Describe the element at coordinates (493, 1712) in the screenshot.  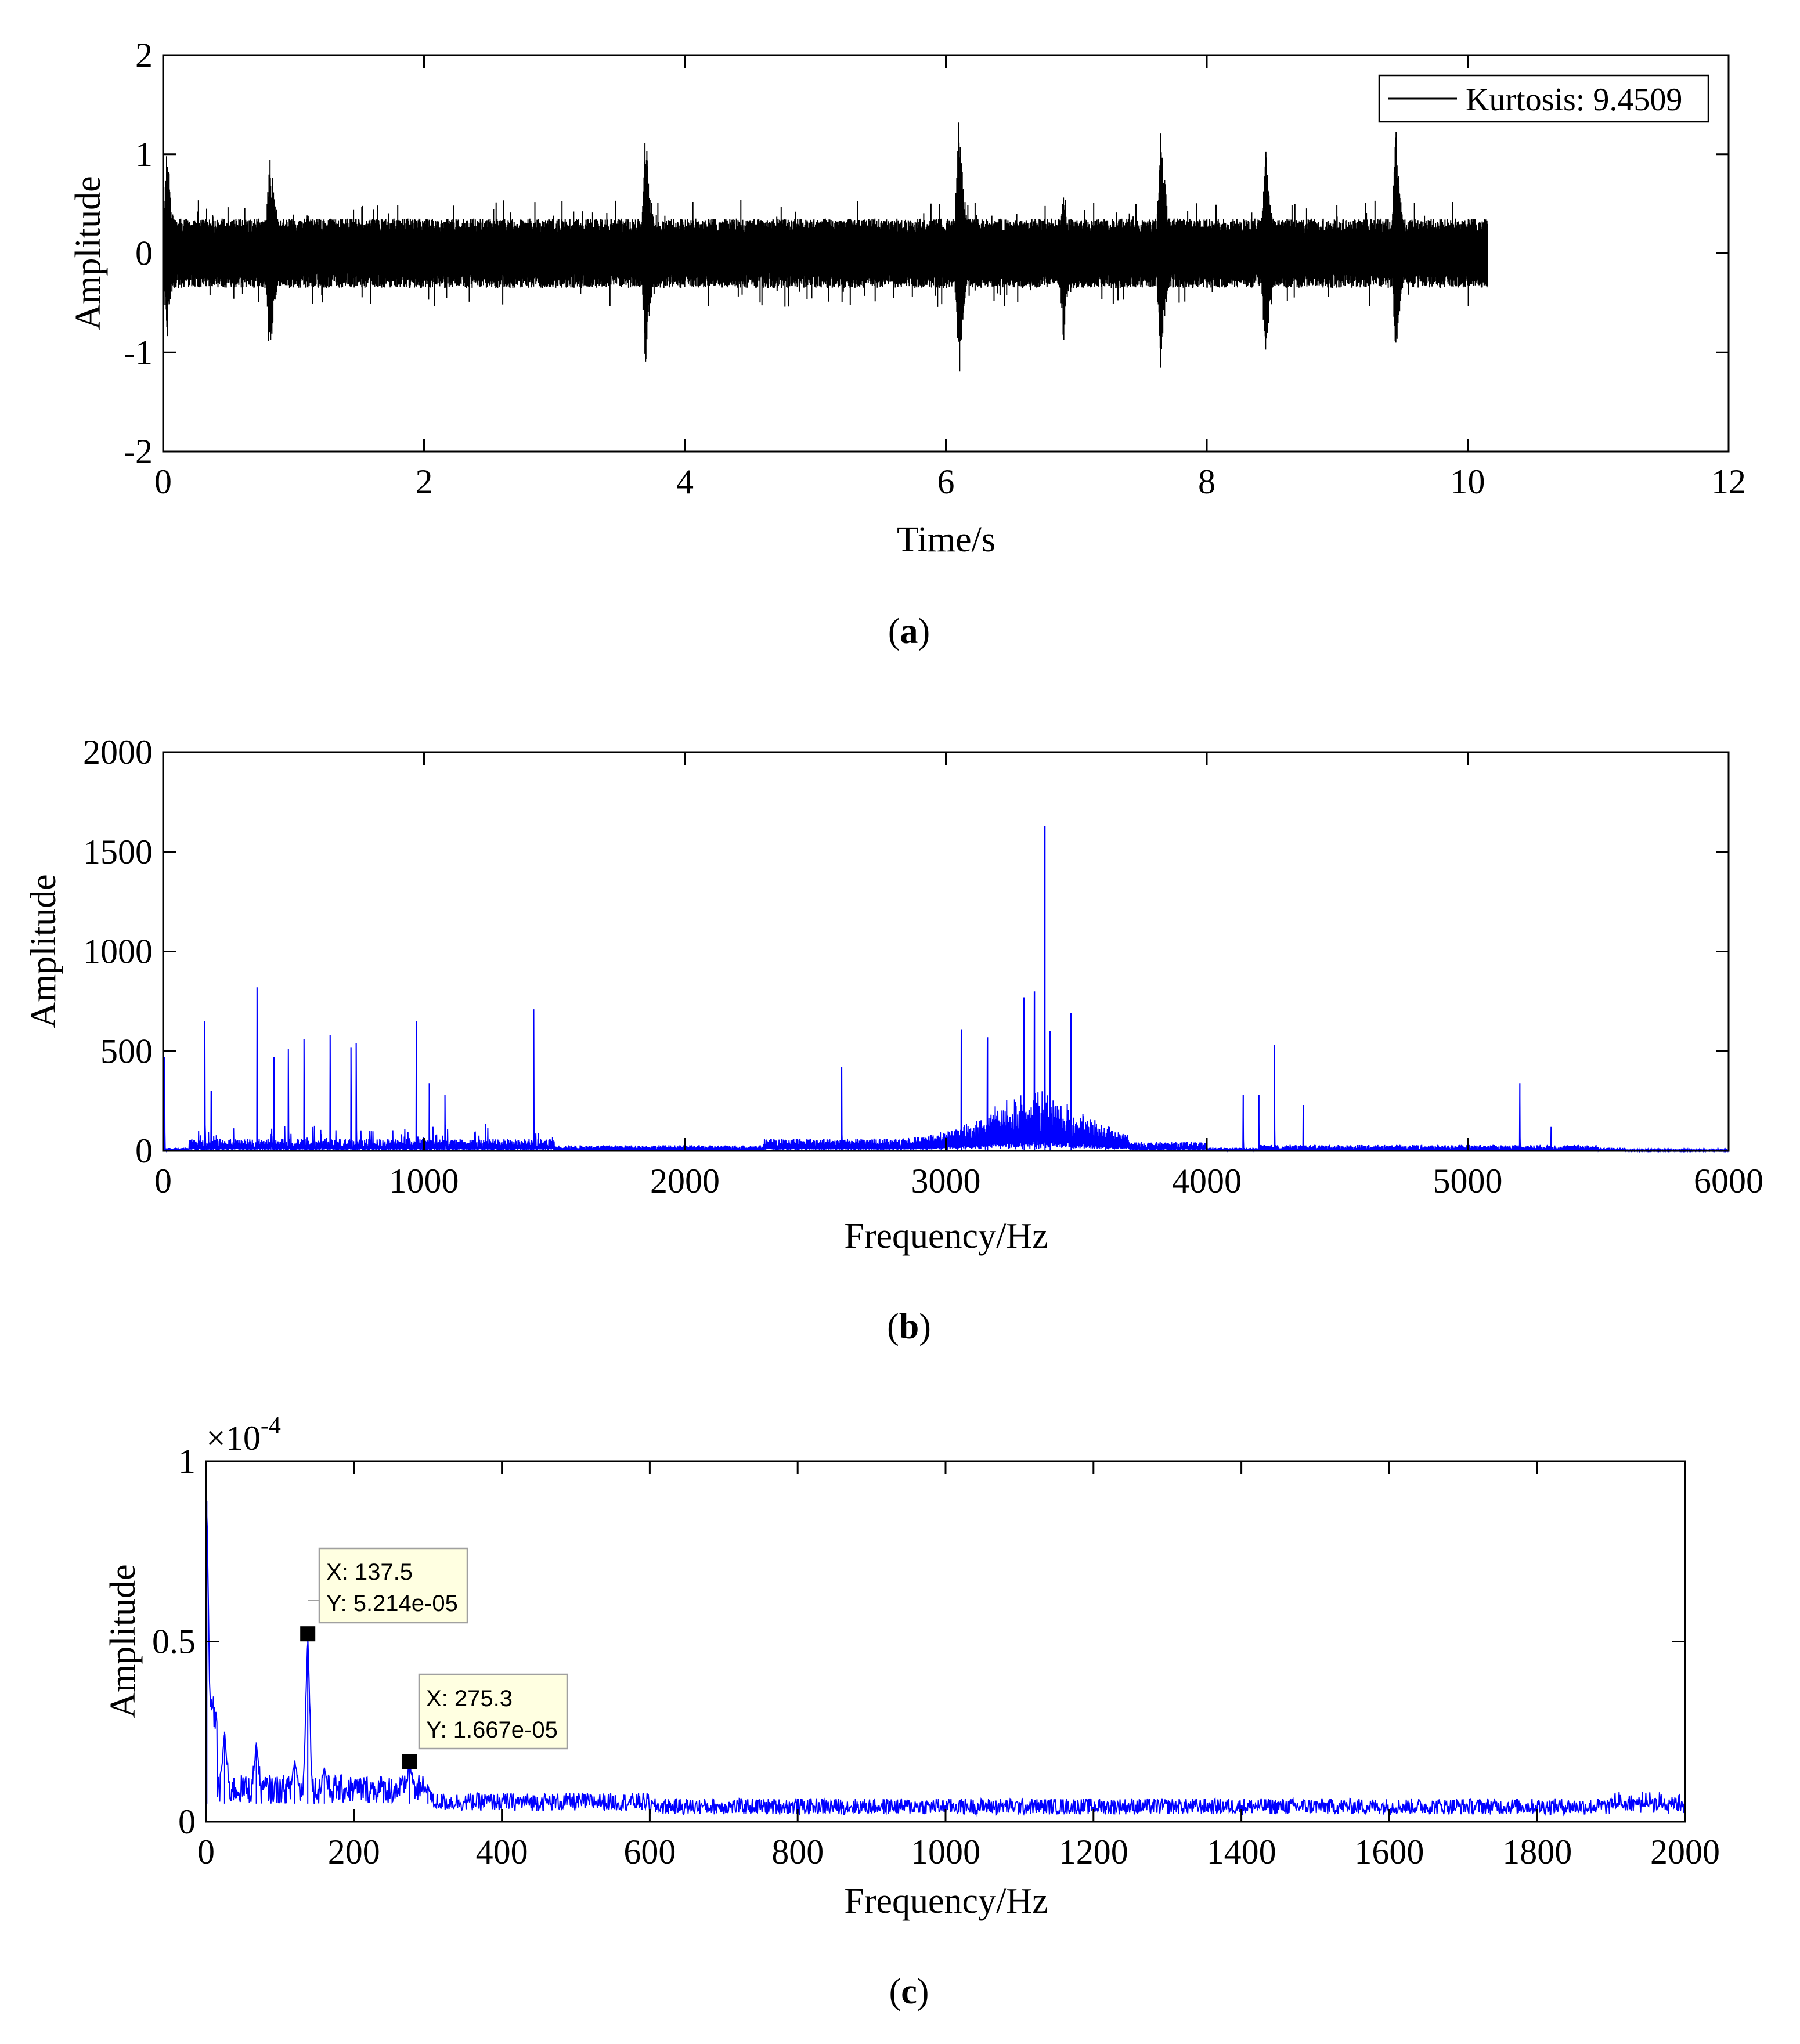
I see `panel-c-datatip-2-box` at that location.